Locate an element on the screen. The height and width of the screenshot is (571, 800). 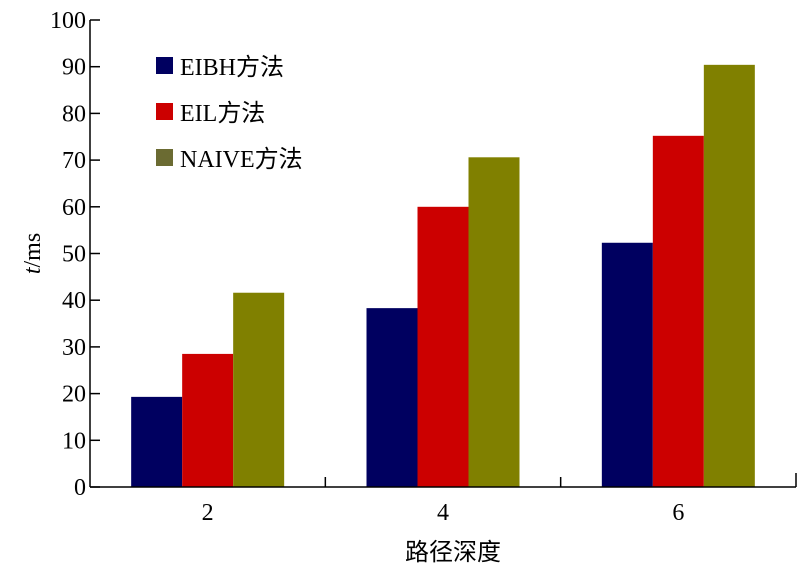
bar-NAIVE方法-6 is located at coordinates (729, 275).